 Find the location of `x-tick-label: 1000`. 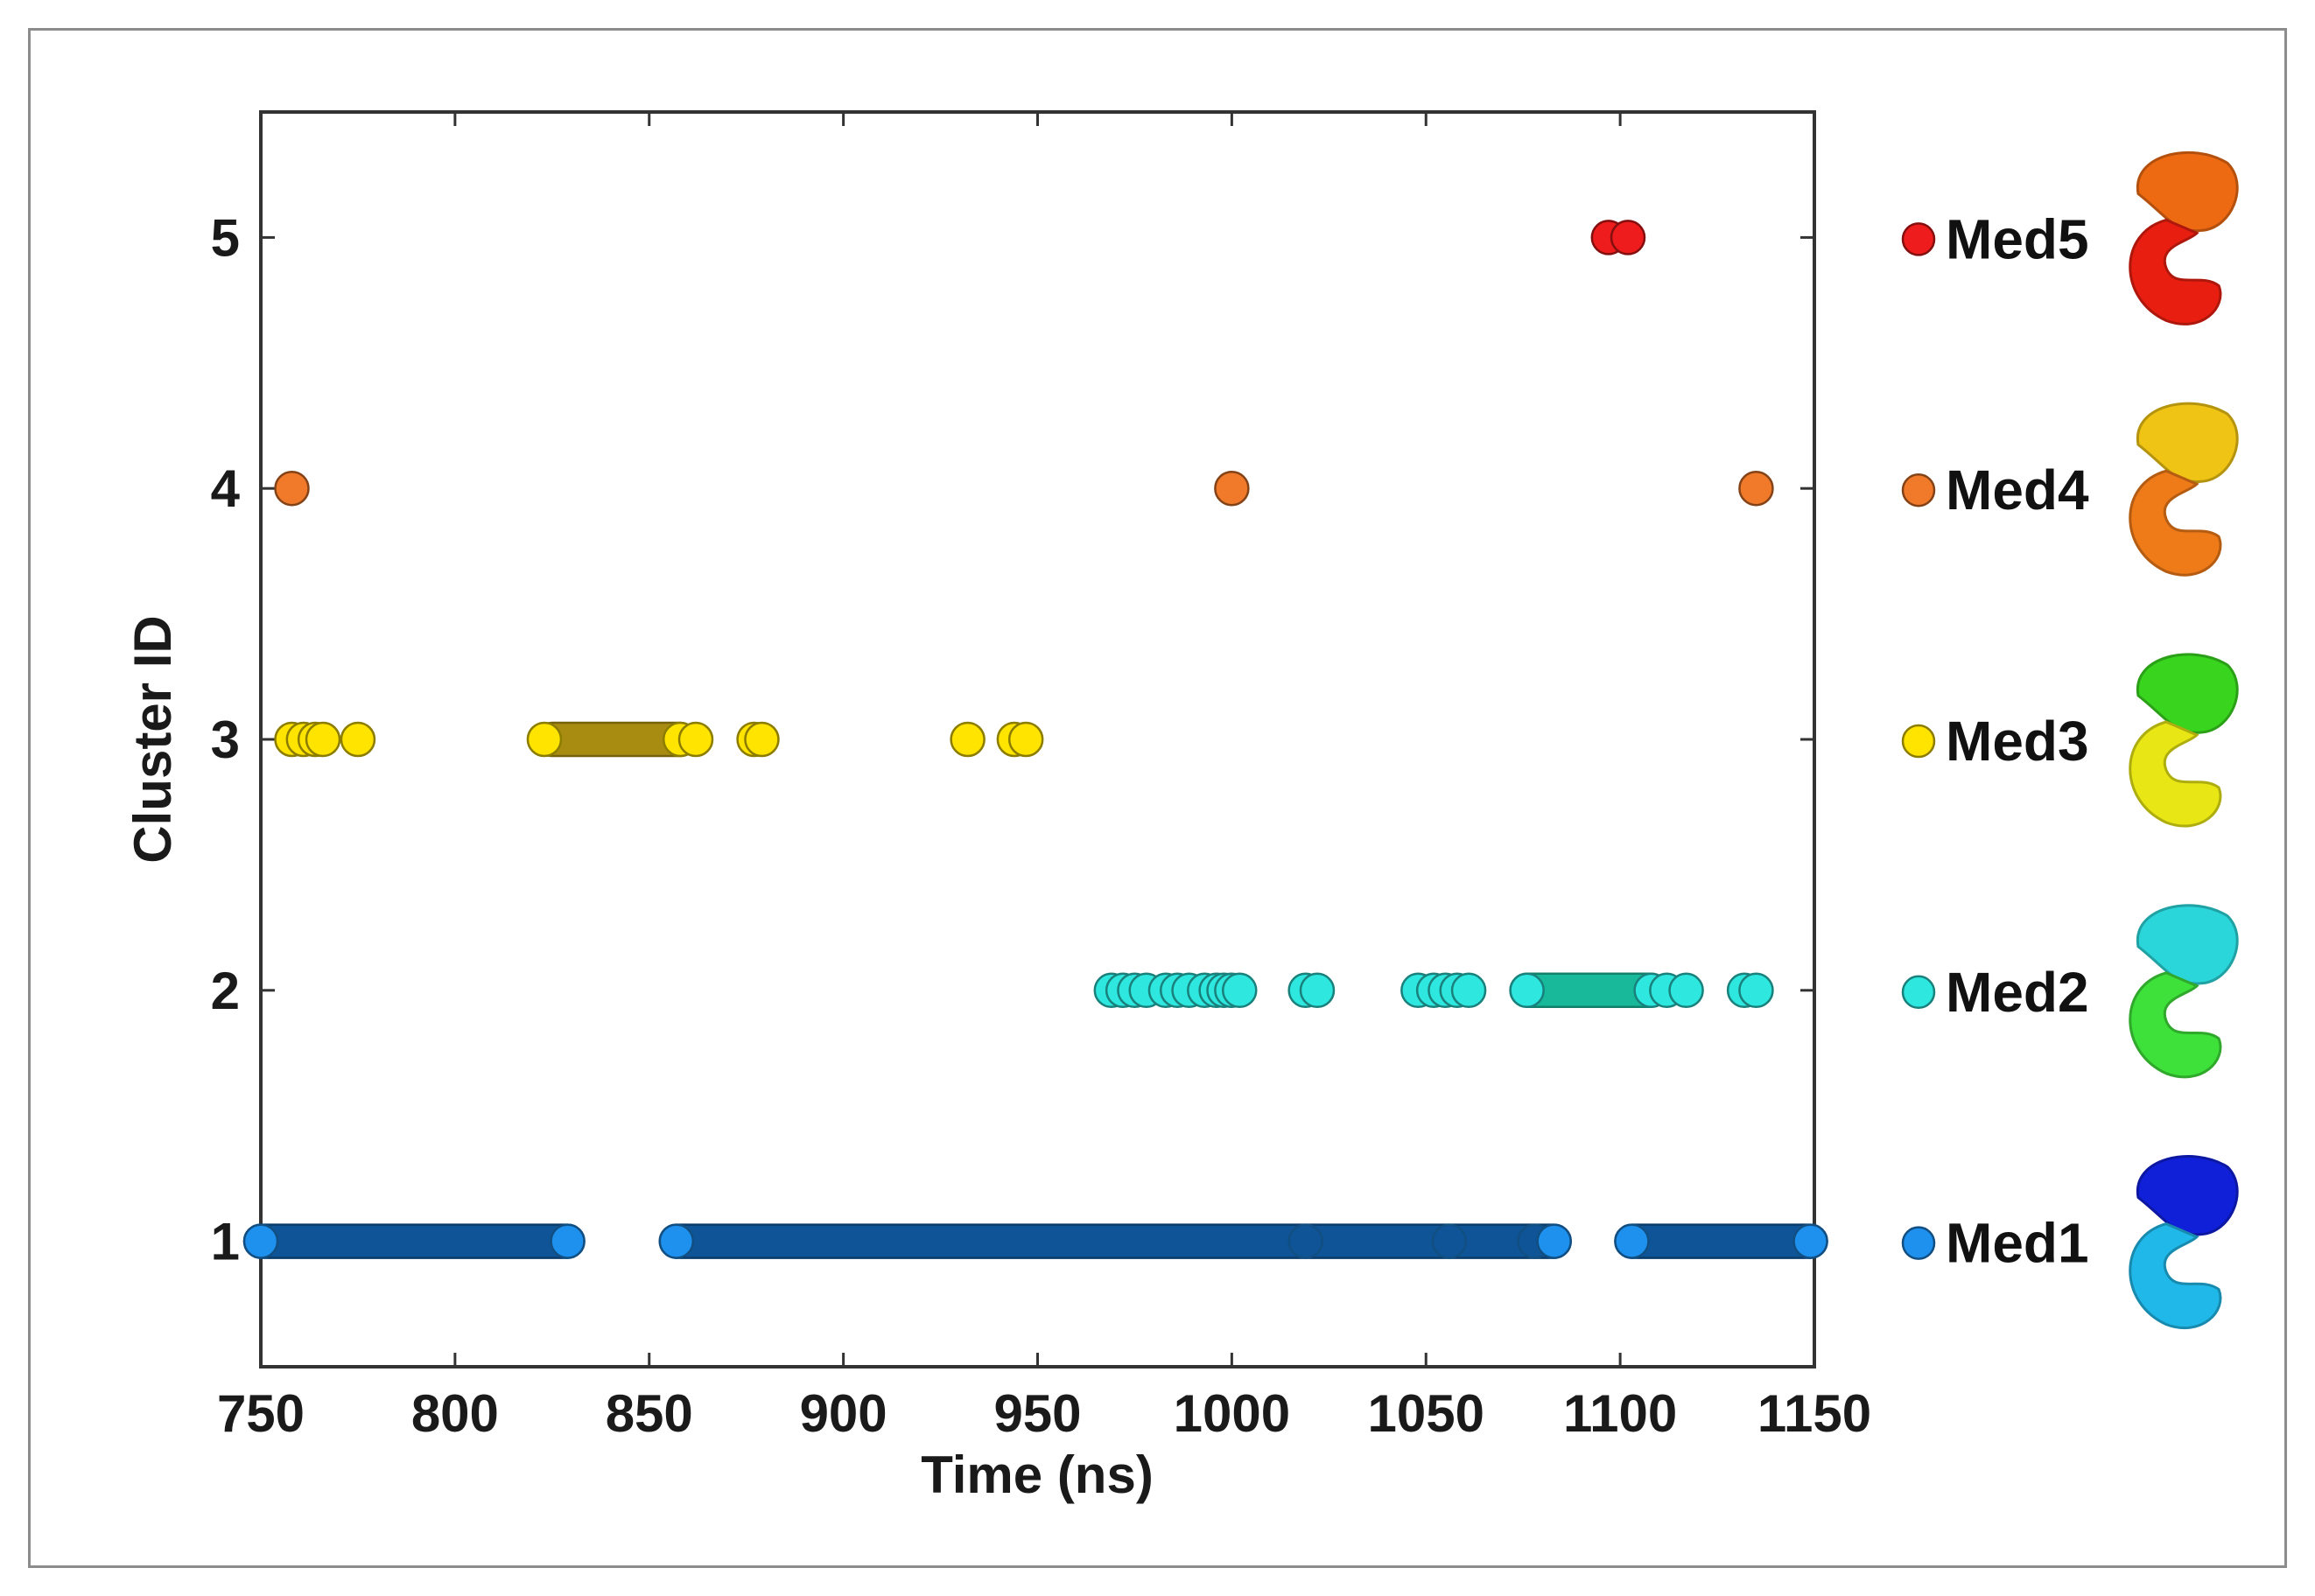

x-tick-label: 1000 is located at coordinates (1232, 1413).